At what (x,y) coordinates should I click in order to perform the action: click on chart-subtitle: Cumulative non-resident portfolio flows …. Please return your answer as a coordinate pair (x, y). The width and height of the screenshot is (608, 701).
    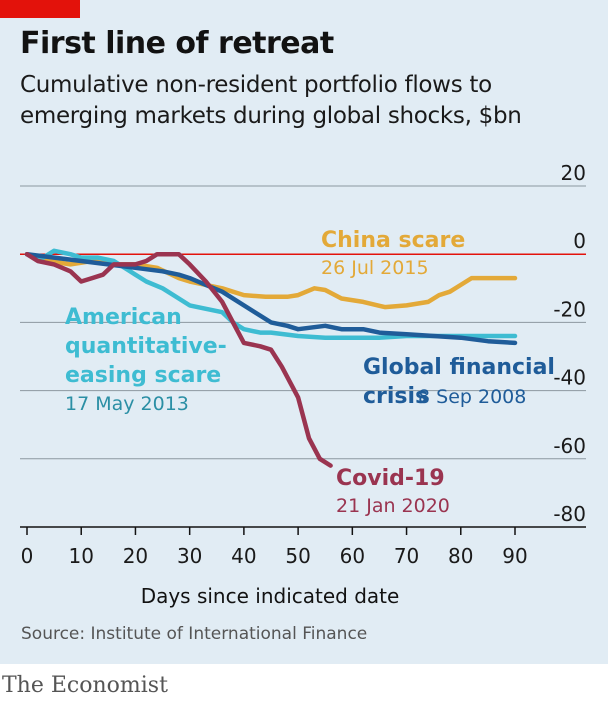
    Looking at the image, I should click on (271, 100).